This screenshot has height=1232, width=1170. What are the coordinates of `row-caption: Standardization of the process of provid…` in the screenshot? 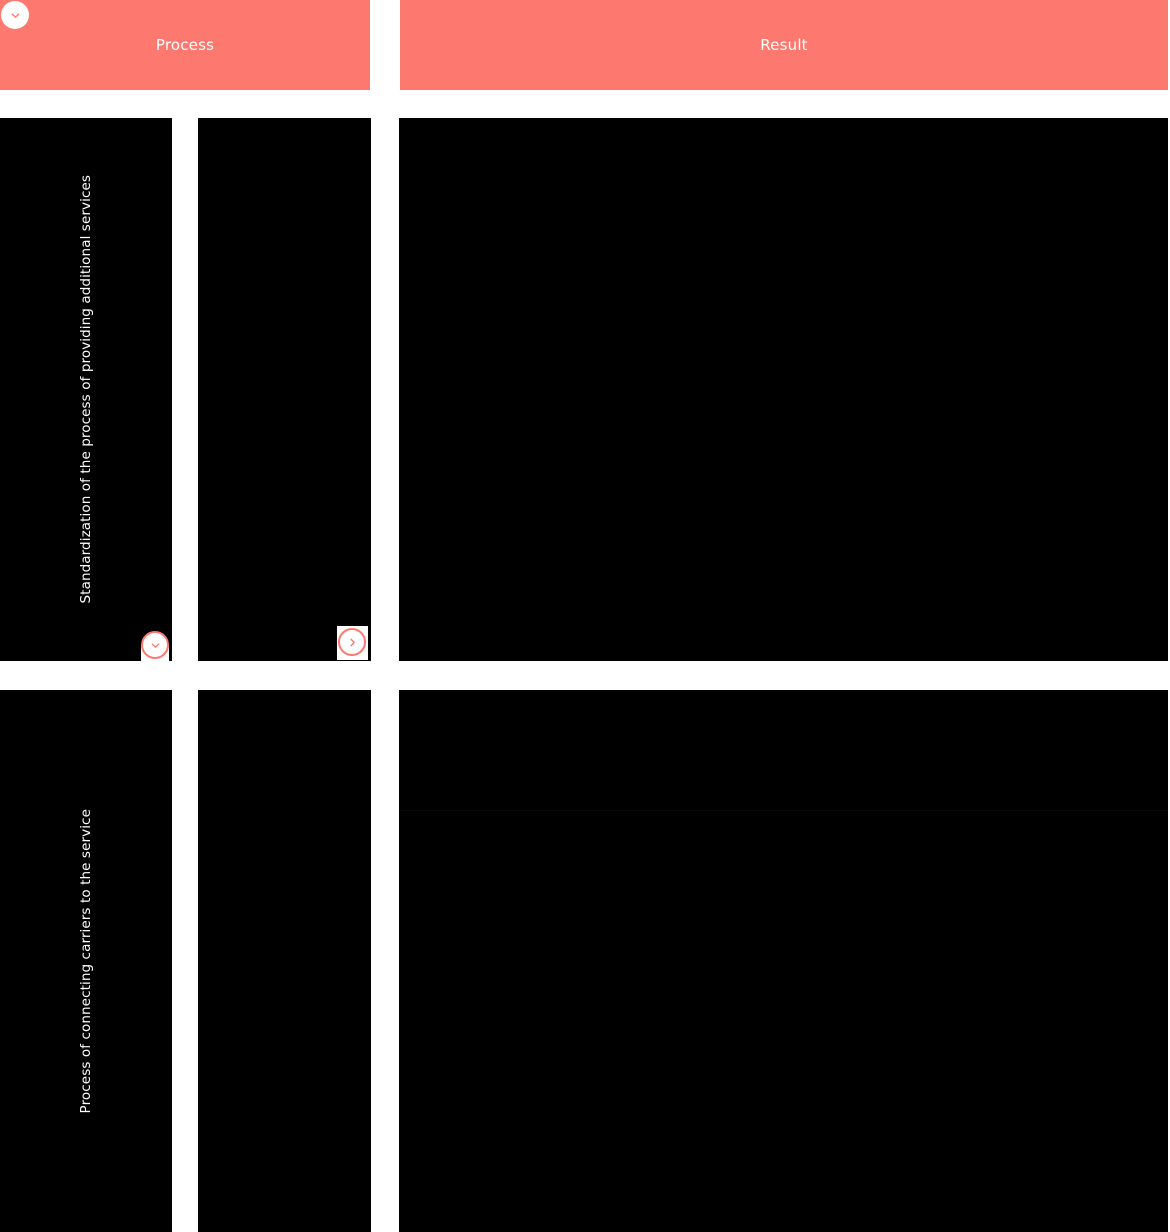 It's located at (86, 389).